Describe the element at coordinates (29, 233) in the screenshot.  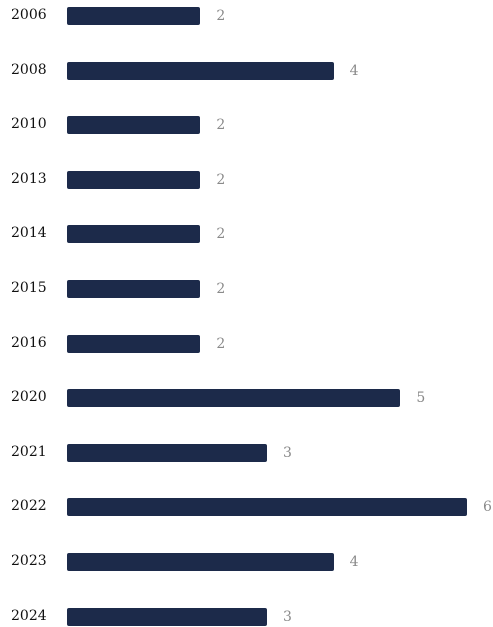
I see `category-label-2014: 2014` at that location.